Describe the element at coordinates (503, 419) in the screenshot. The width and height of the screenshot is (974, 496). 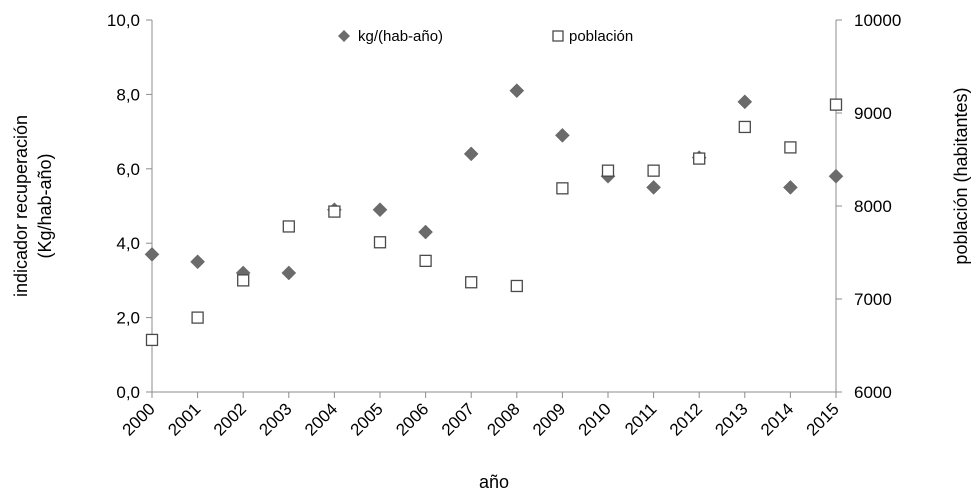
I see `x-tick-label: 2008` at that location.